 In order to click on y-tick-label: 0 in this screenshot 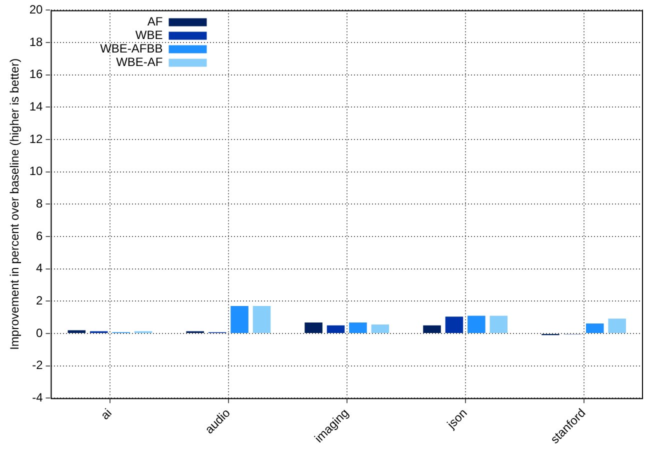, I will do `click(40, 333)`.